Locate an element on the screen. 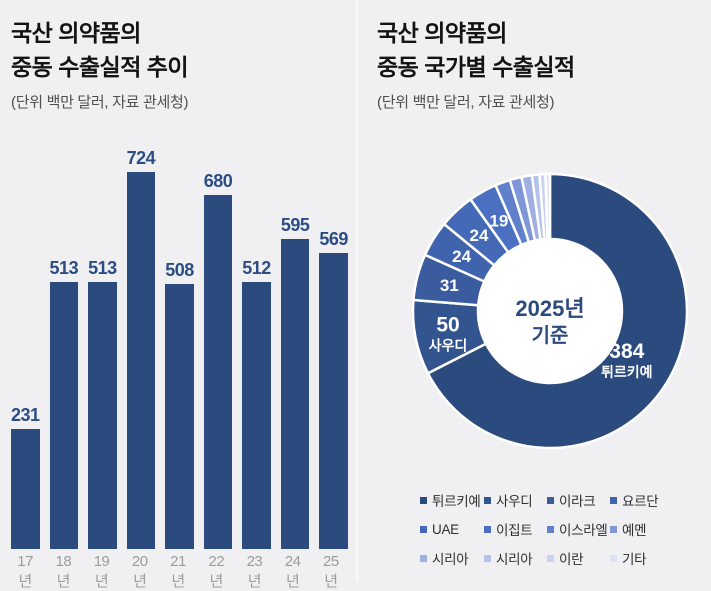 The width and height of the screenshot is (711, 591). bar-x-axis: 17년 18년 19년 20년 21년 22년 23년 24년 25년 is located at coordinates (178, 572).